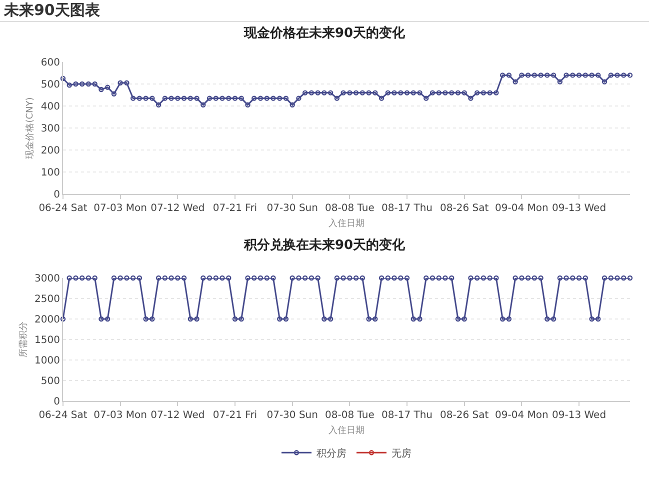 The image size is (649, 479). What do you see at coordinates (50, 107) in the screenshot?
I see `y-tick-label: 400` at bounding box center [50, 107].